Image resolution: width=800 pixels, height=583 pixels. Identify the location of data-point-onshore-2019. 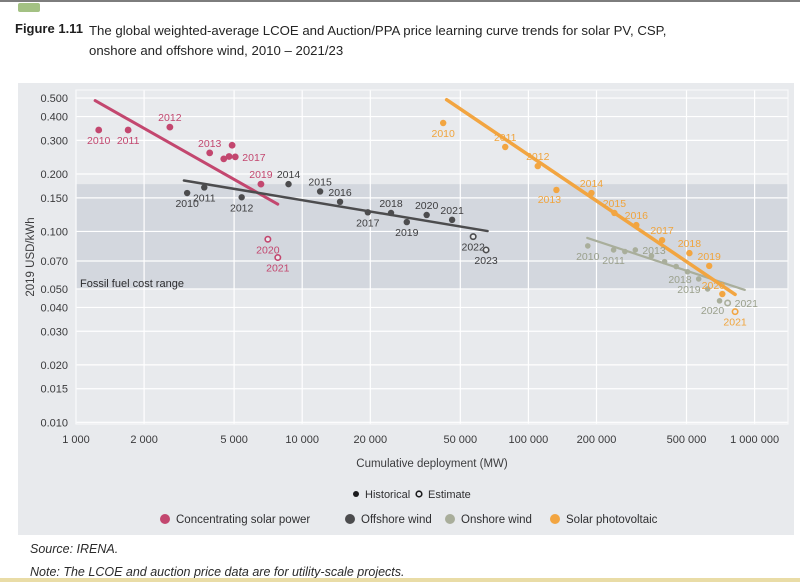
(707, 289).